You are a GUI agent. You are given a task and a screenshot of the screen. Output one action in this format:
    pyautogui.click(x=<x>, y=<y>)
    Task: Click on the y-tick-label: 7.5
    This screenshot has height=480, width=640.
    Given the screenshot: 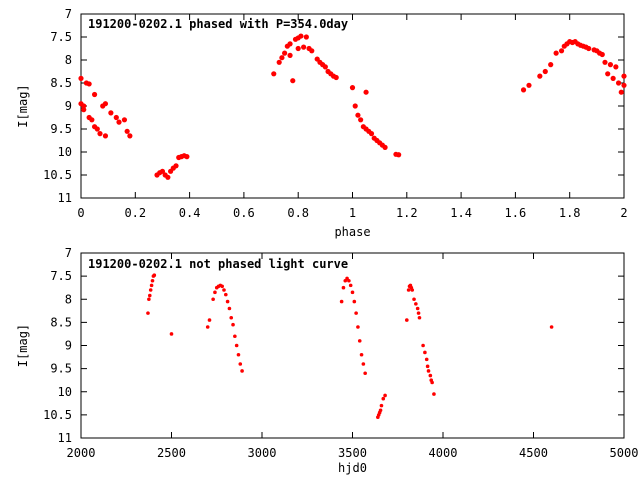 What is the action you would take?
    pyautogui.click(x=61, y=37)
    